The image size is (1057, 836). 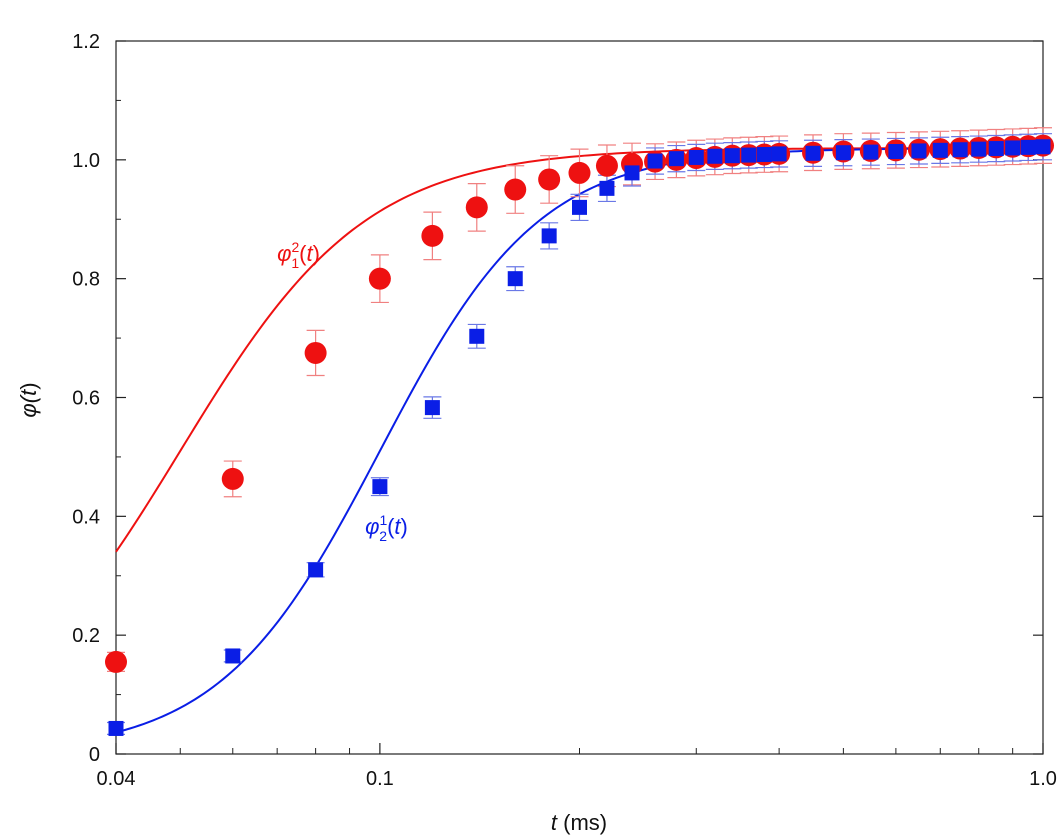 What do you see at coordinates (28, 392) in the screenshot?
I see `y-axis-label-var: t` at bounding box center [28, 392].